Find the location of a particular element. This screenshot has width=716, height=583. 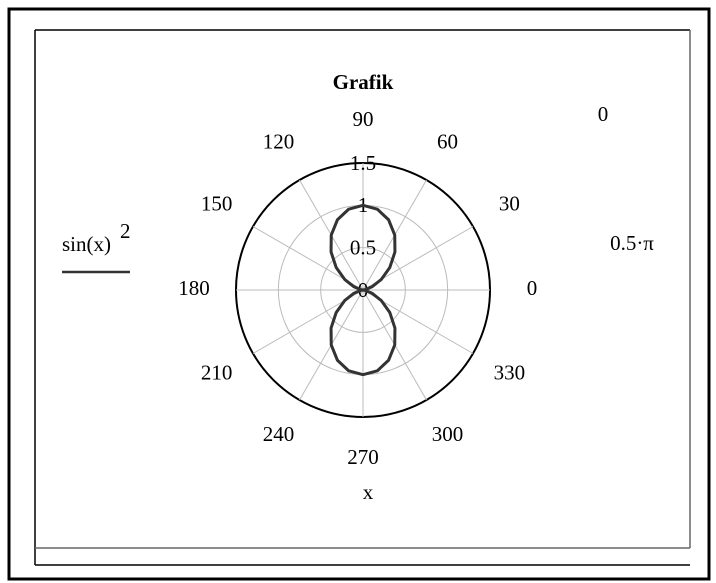

angle-tick-label: 300 is located at coordinates (448, 434).